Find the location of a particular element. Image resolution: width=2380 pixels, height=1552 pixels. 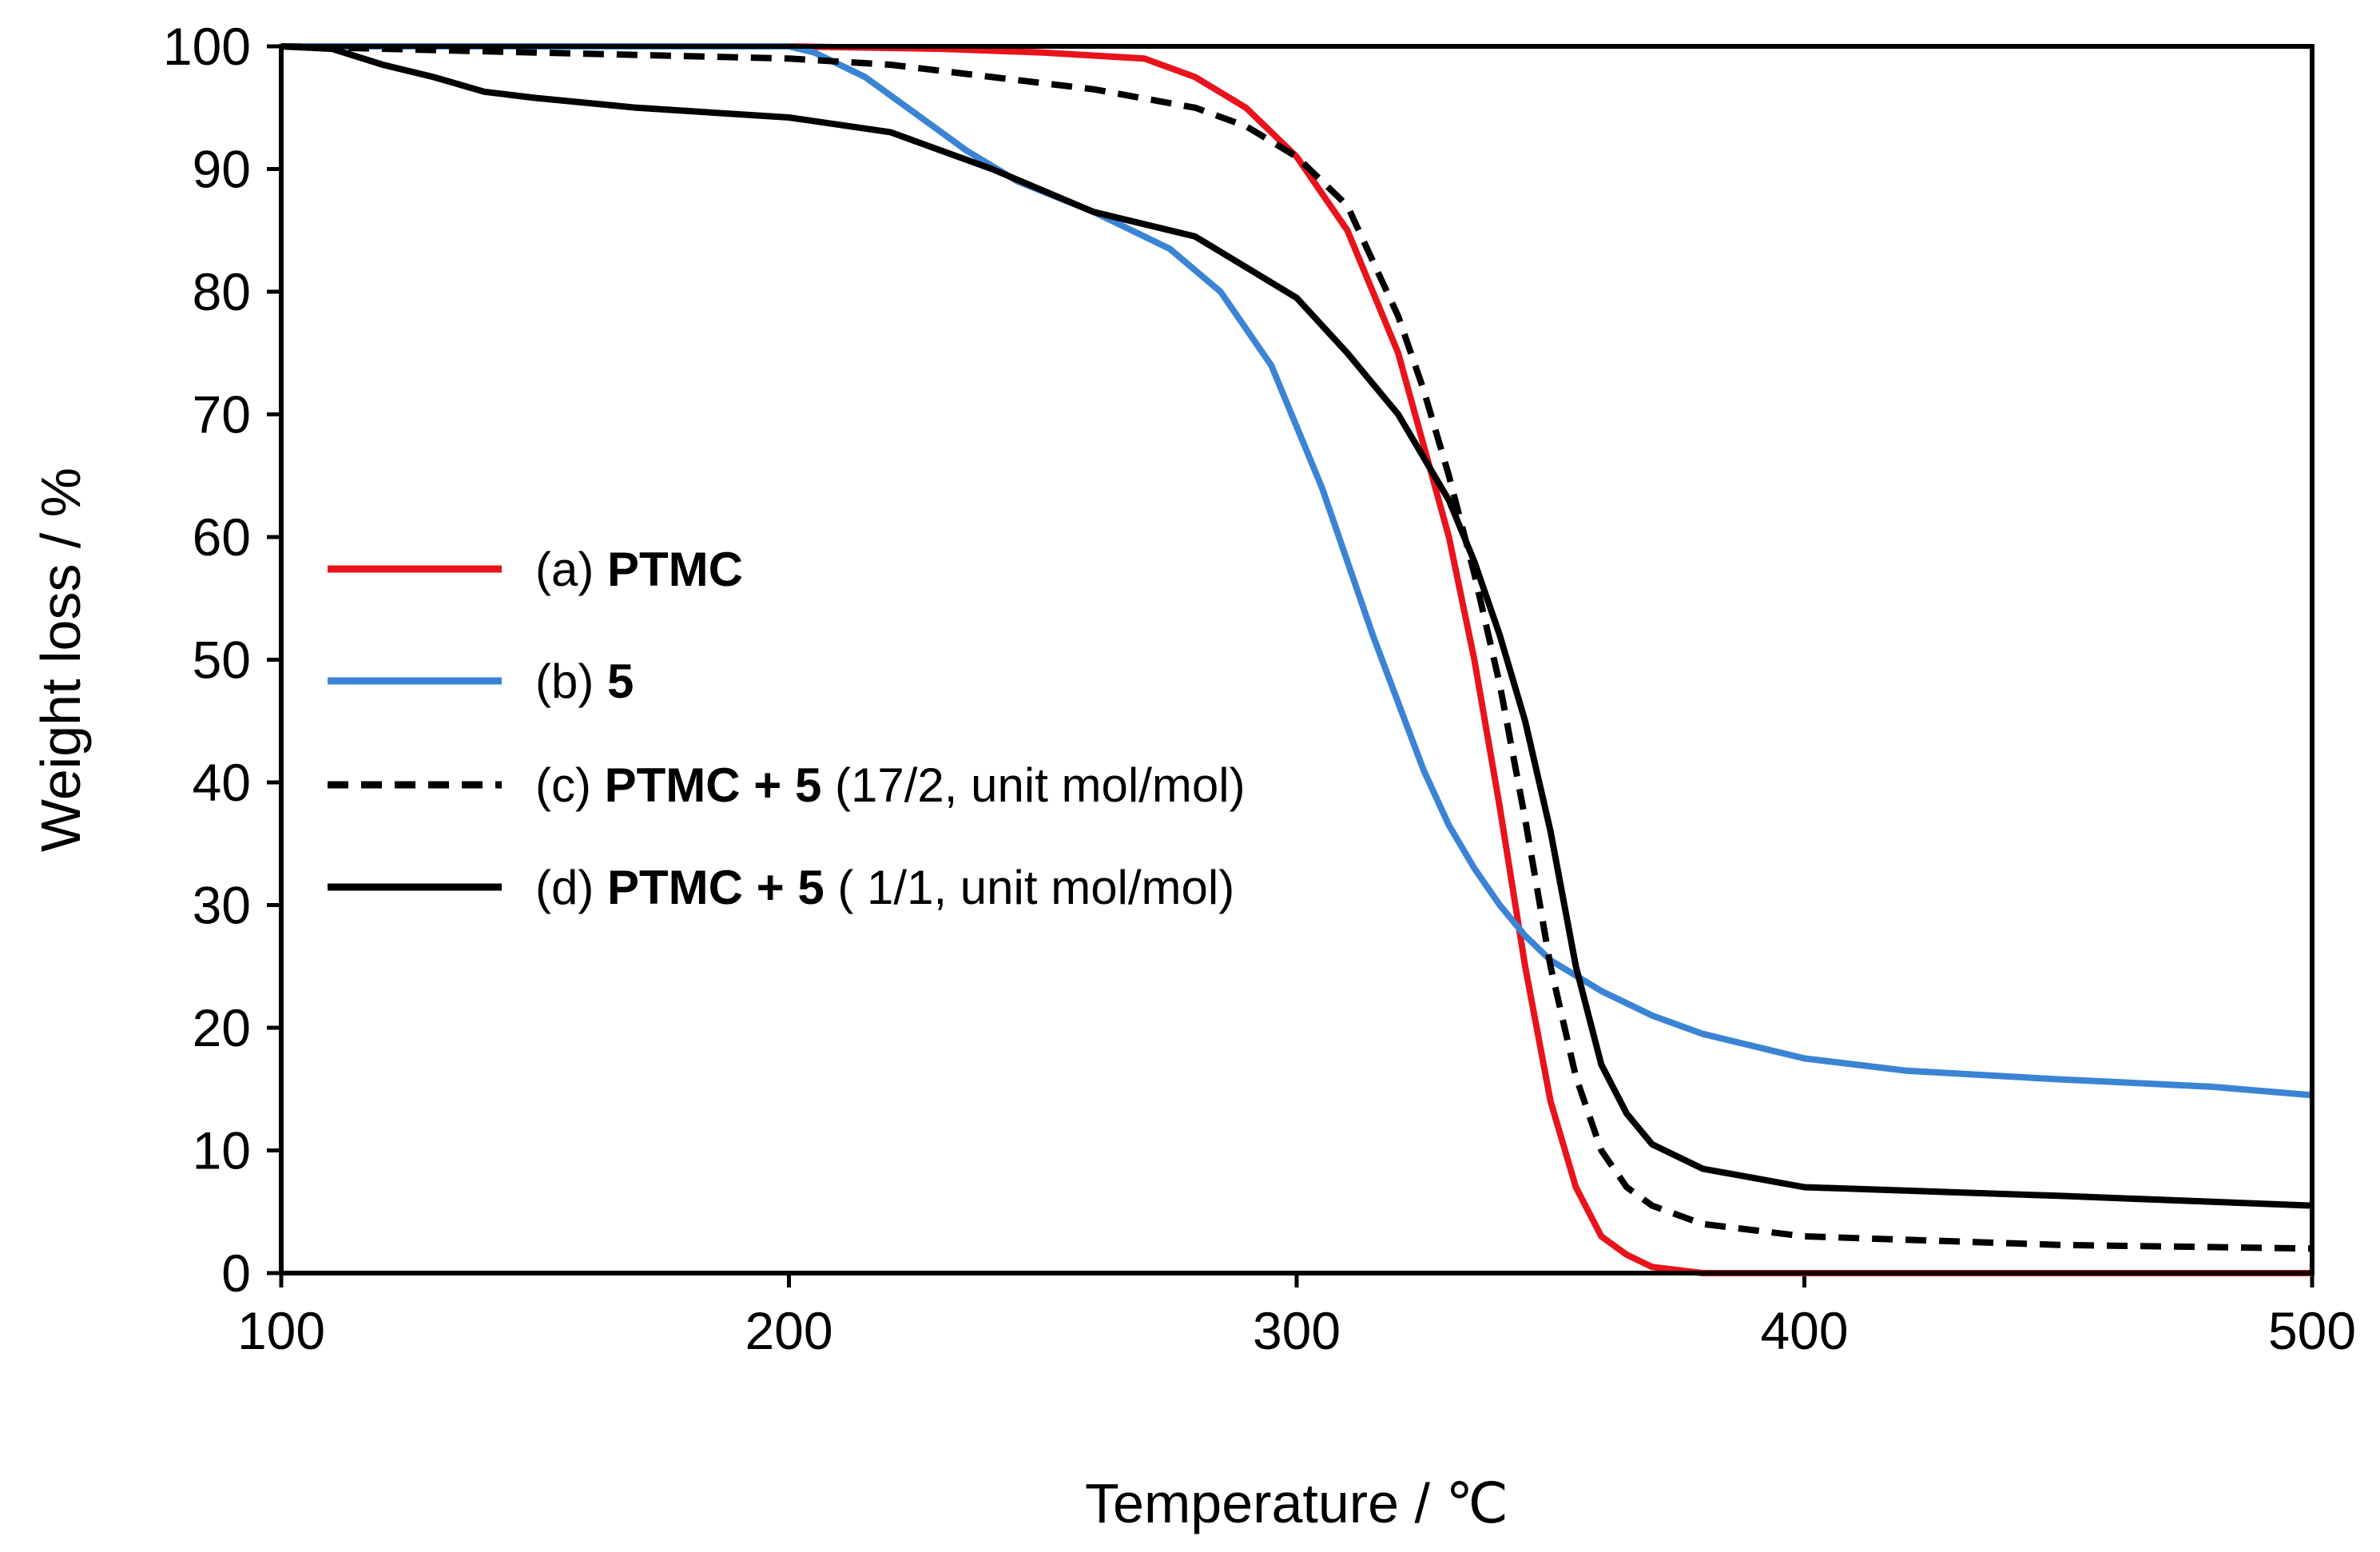

y-tick-label: 50 is located at coordinates (222, 660).